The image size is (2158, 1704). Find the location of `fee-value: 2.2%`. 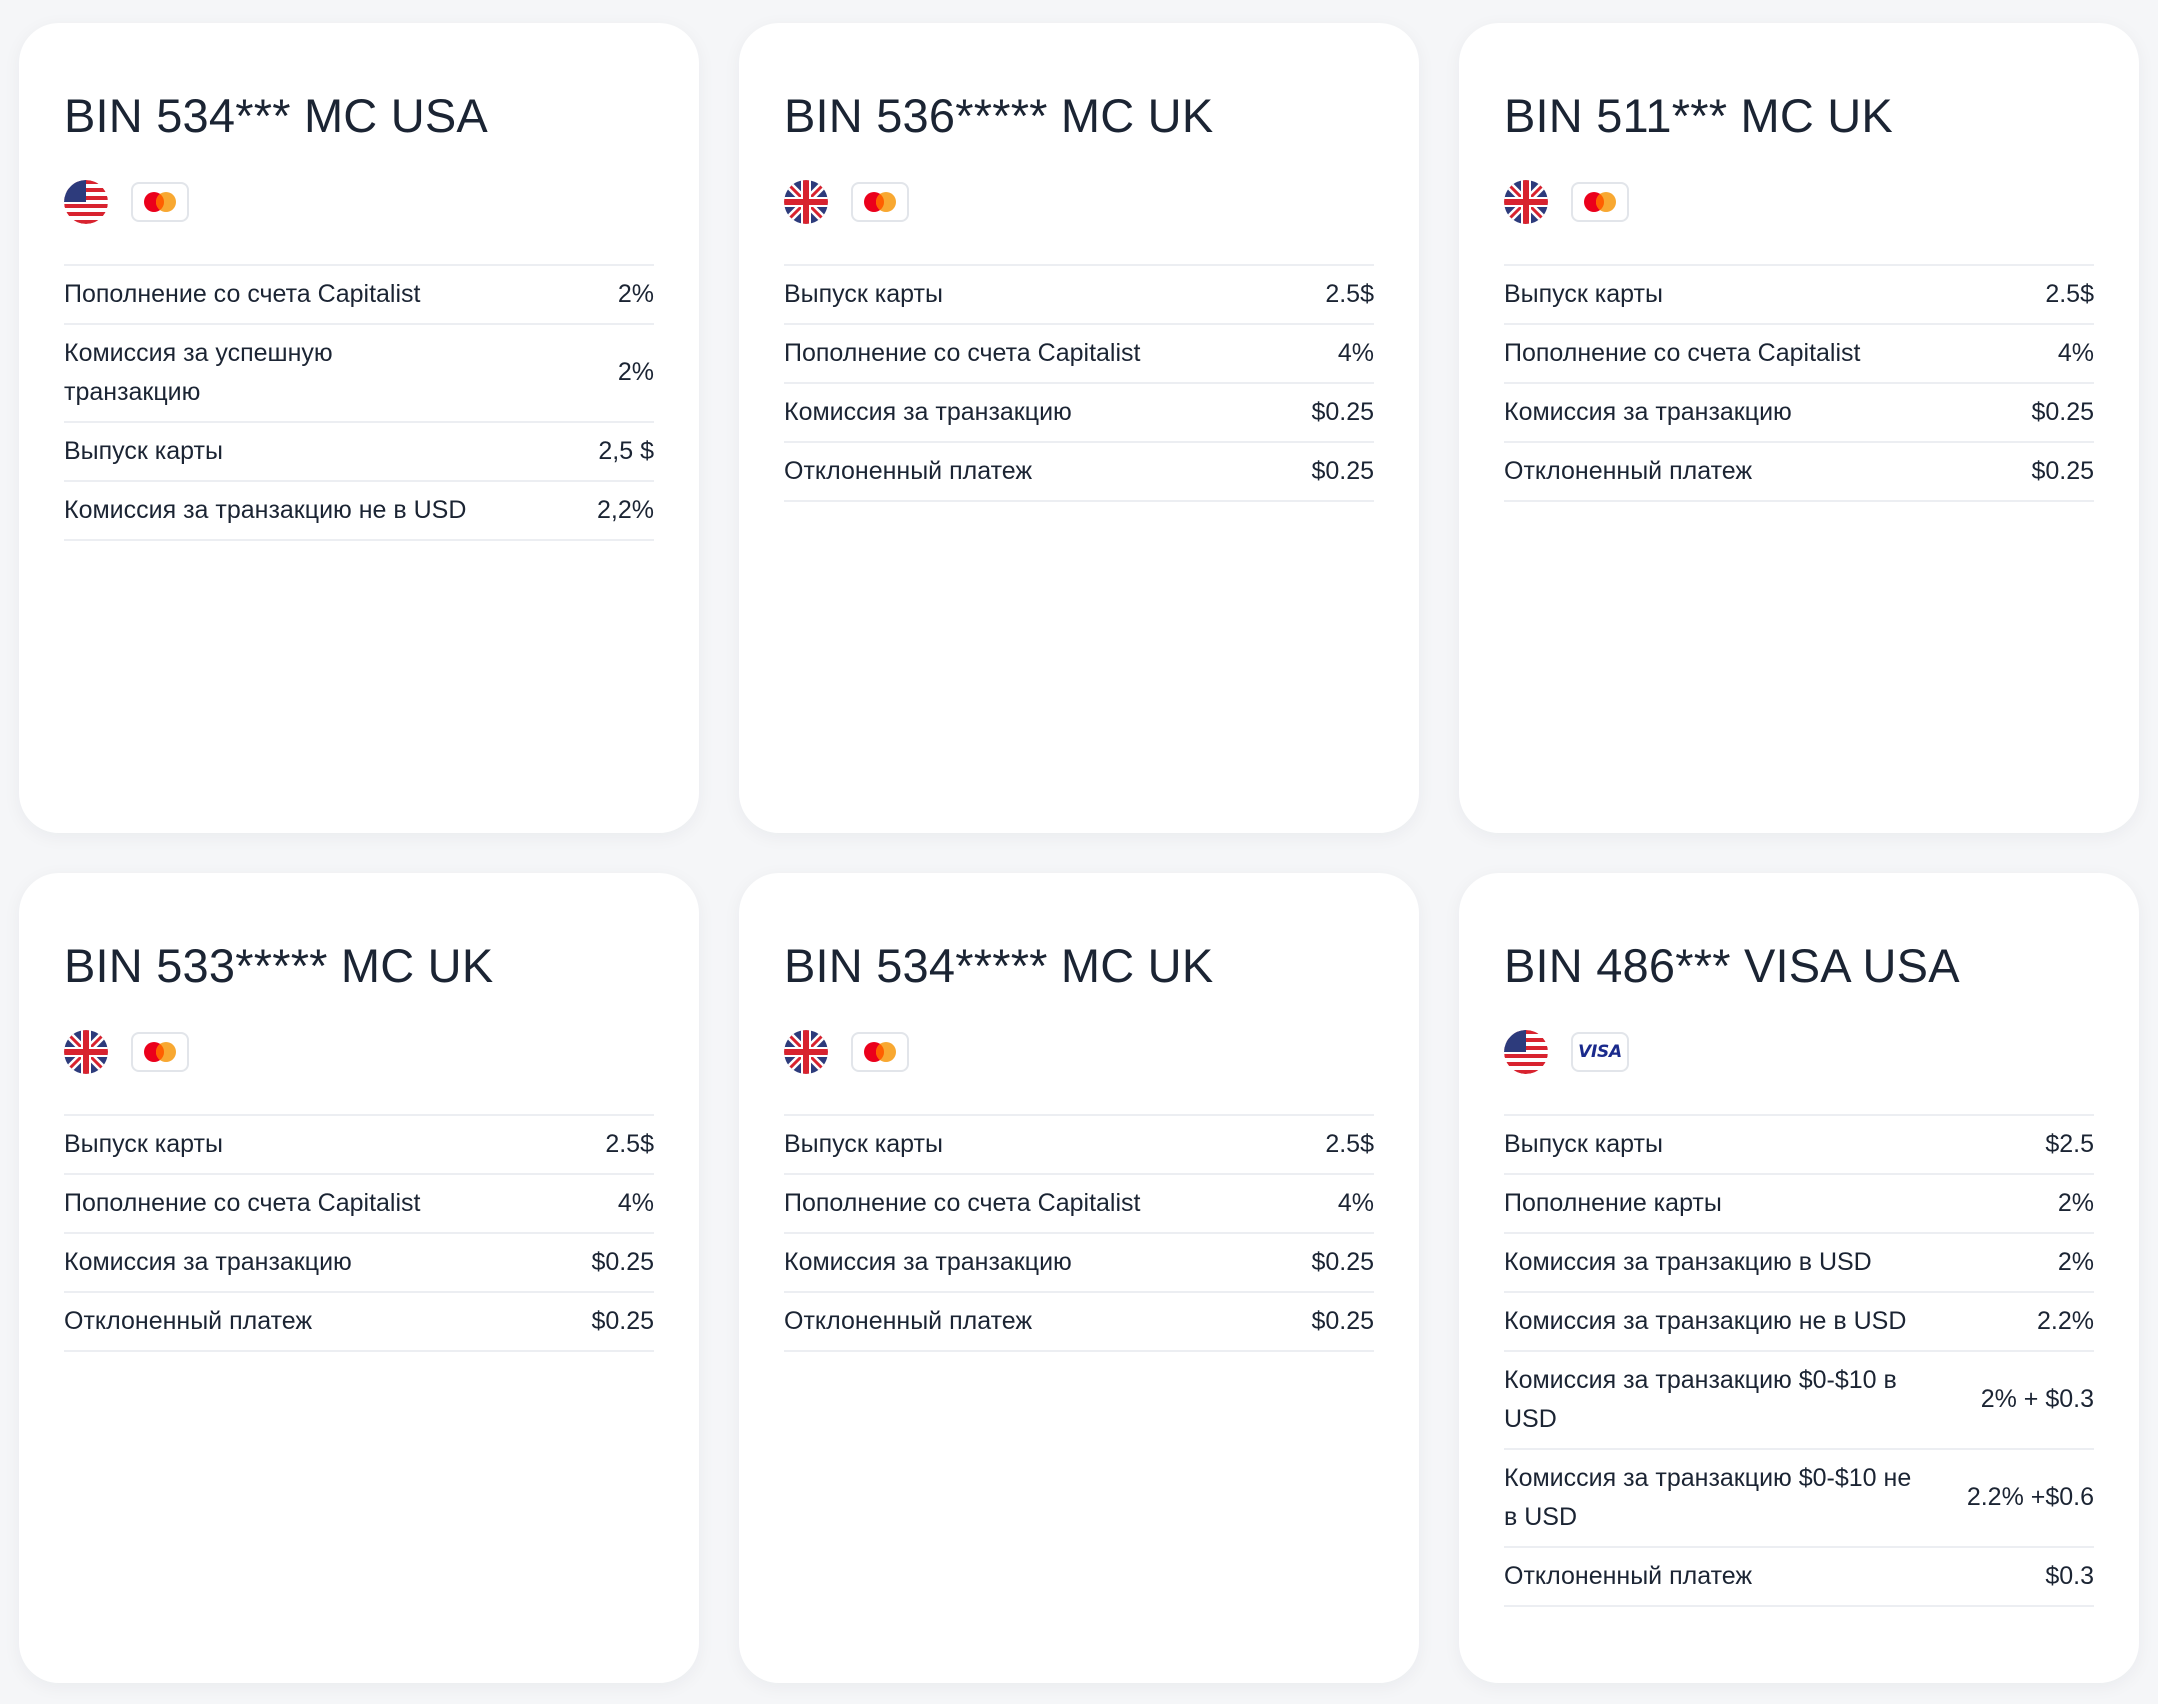

fee-value: 2.2% is located at coordinates (2065, 1320).